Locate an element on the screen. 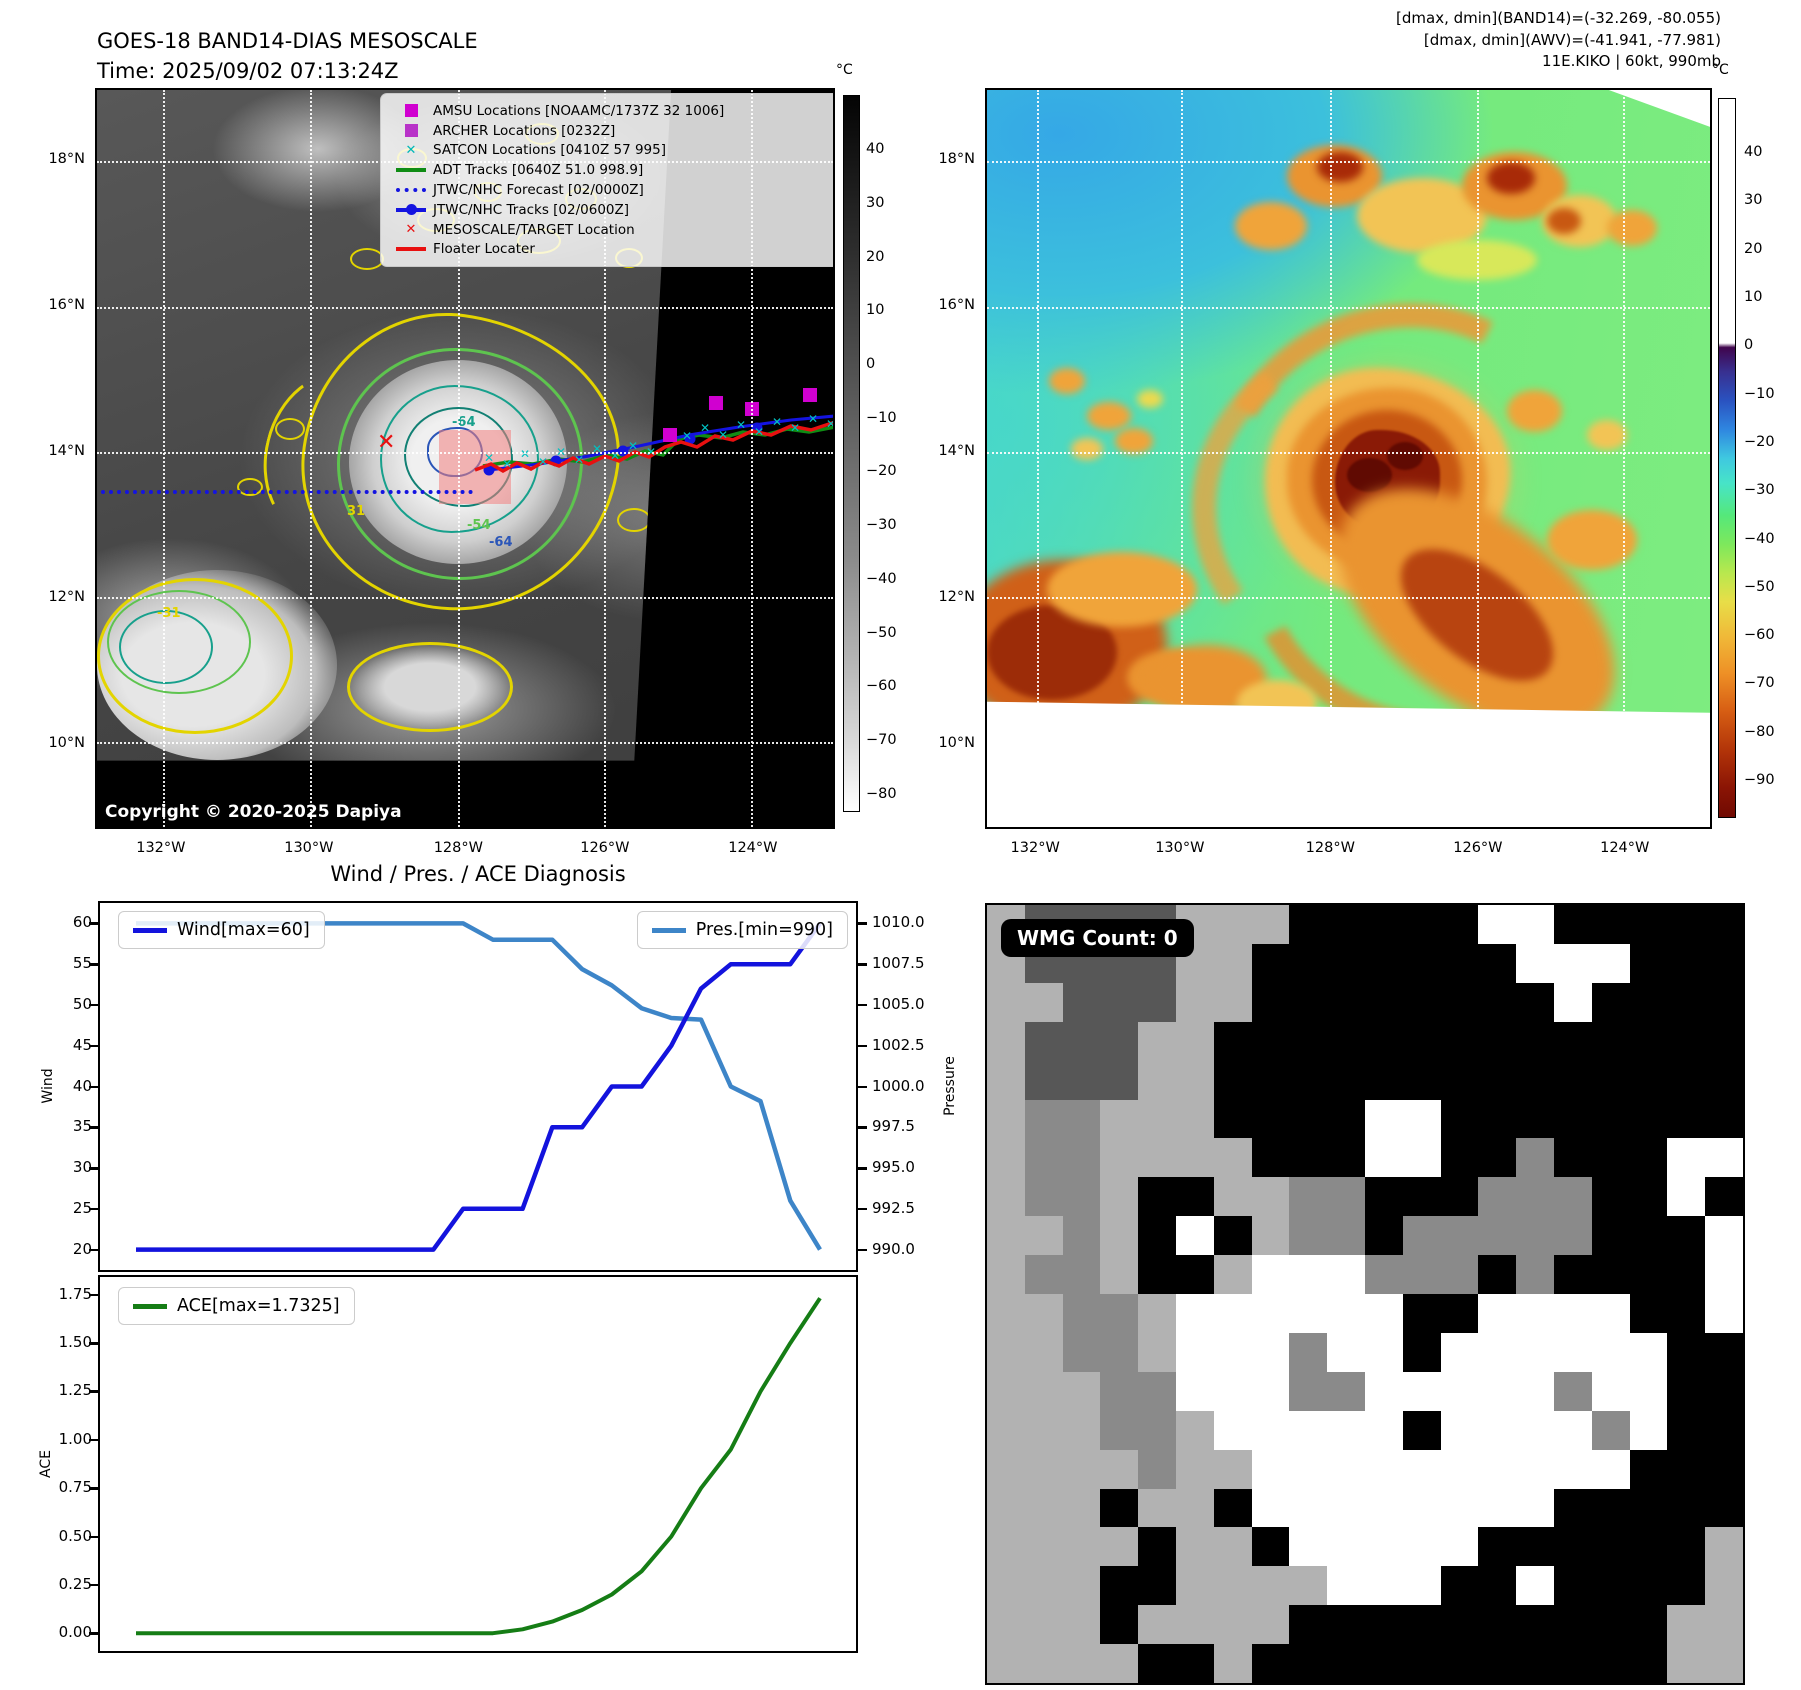 This screenshot has width=1801, height=1690. dotted-legend-marker is located at coordinates (411, 190).